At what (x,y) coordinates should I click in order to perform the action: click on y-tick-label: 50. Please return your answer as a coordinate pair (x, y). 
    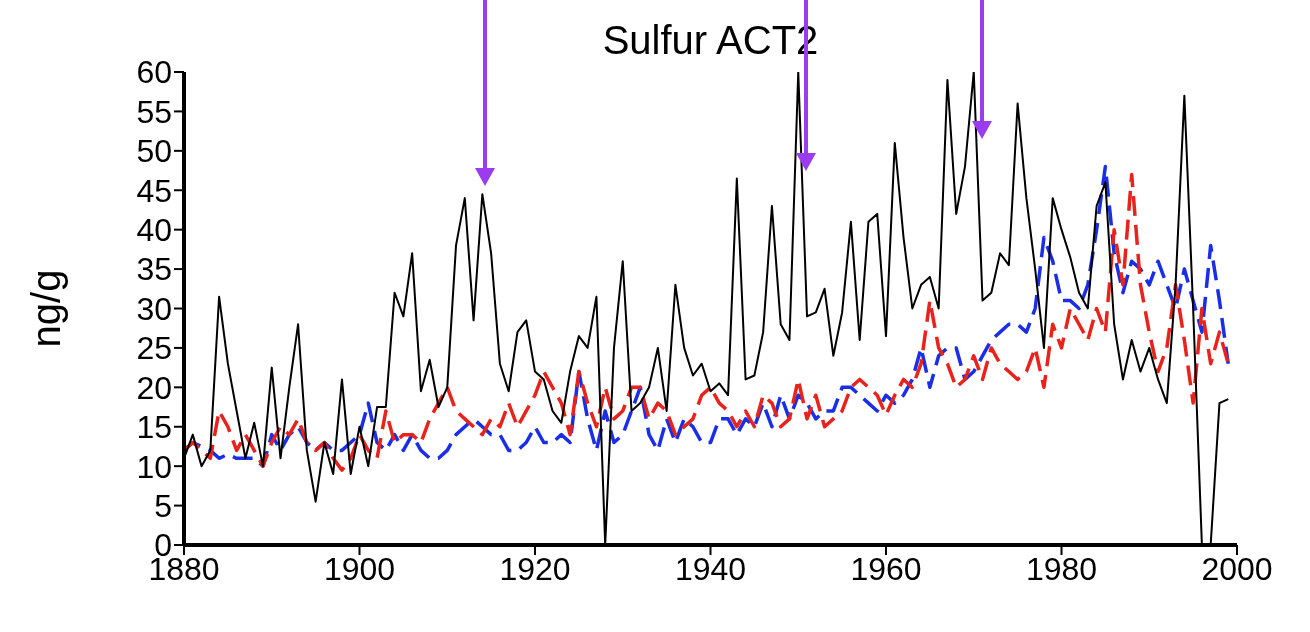
    Looking at the image, I should click on (154, 151).